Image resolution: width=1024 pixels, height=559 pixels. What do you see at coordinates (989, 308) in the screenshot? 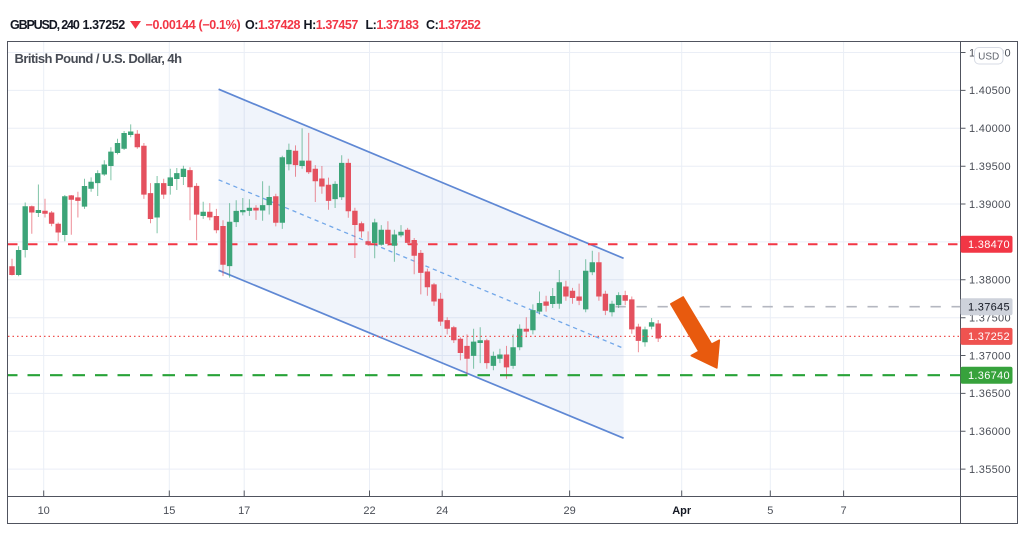
I see `svg-text: 1.37645` at bounding box center [989, 308].